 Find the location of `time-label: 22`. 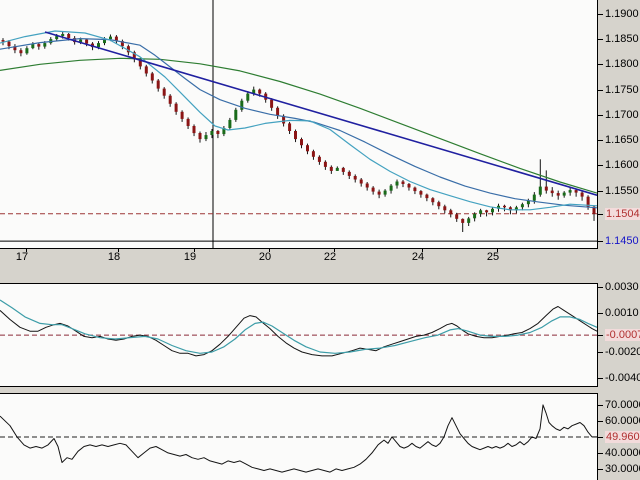

time-label: 22 is located at coordinates (330, 257).